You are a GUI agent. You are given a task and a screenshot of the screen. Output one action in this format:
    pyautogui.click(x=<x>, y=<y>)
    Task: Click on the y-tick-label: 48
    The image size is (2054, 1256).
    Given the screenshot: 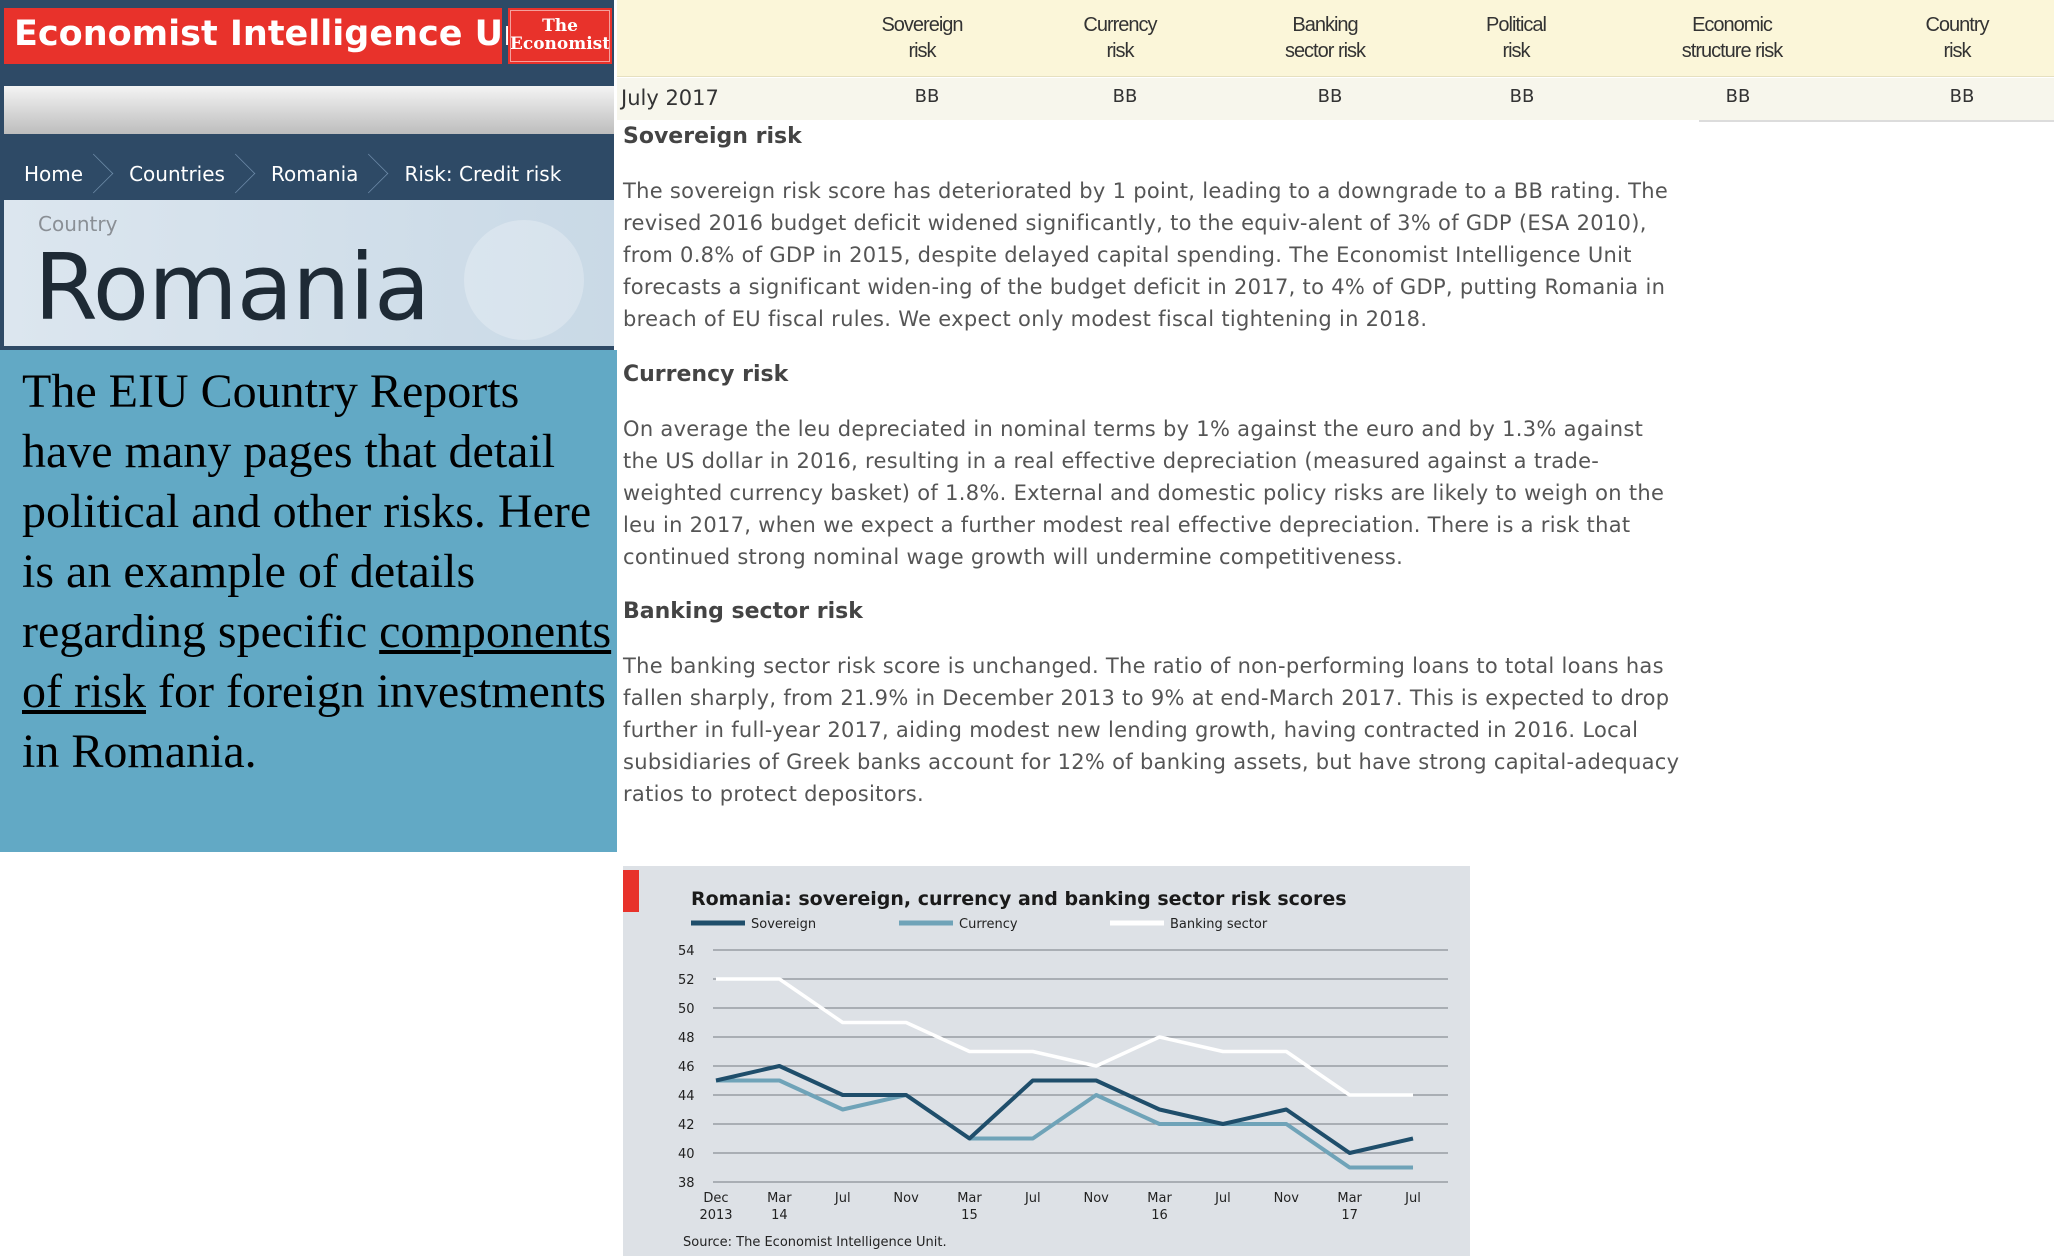 What is the action you would take?
    pyautogui.click(x=686, y=1038)
    